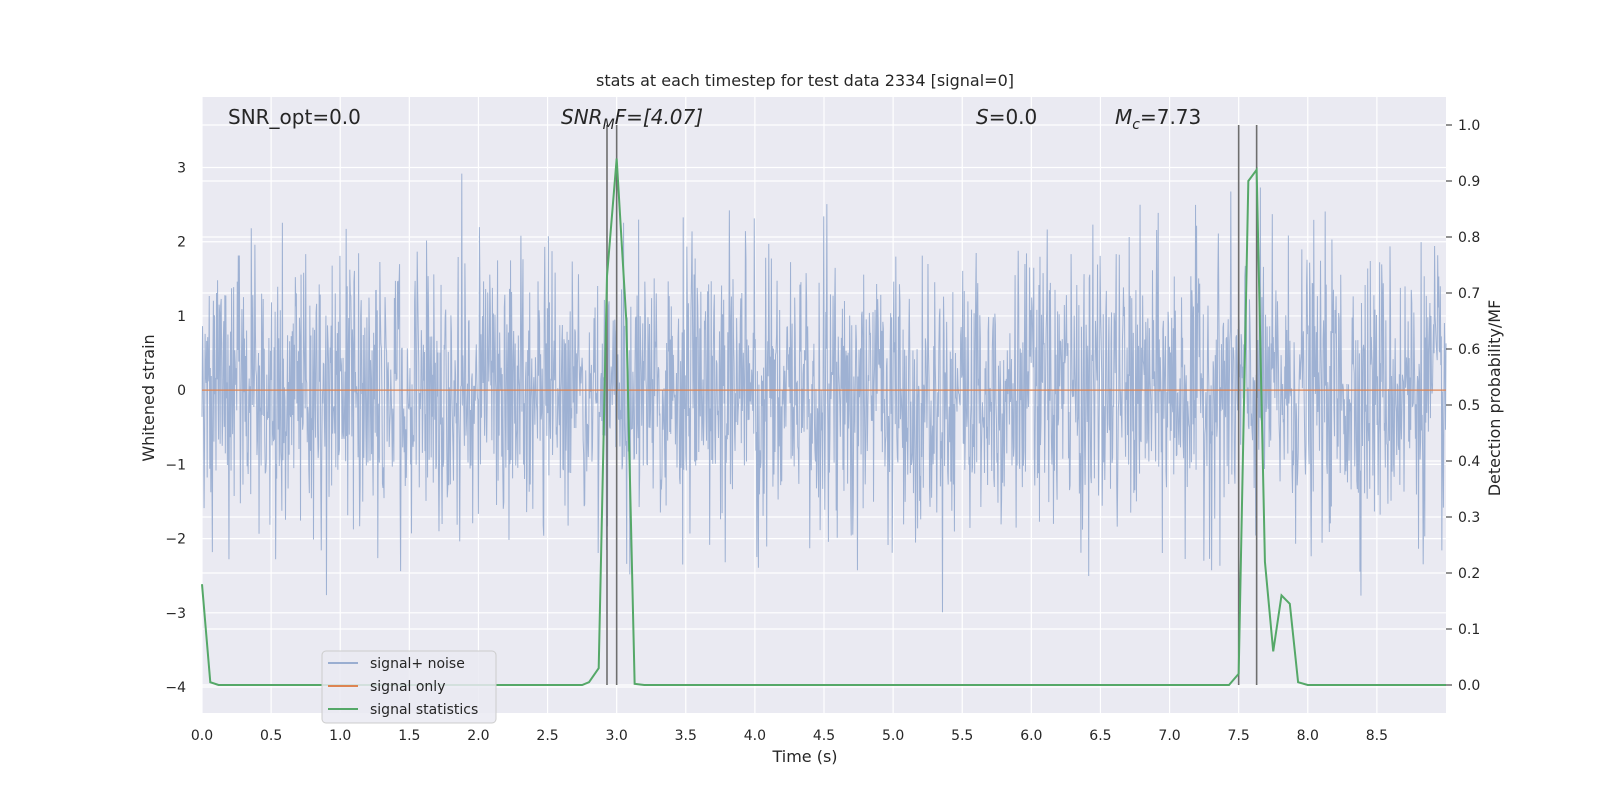 The height and width of the screenshot is (800, 1600). Describe the element at coordinates (1239, 736) in the screenshot. I see `x-tick-label: 7.5` at that location.